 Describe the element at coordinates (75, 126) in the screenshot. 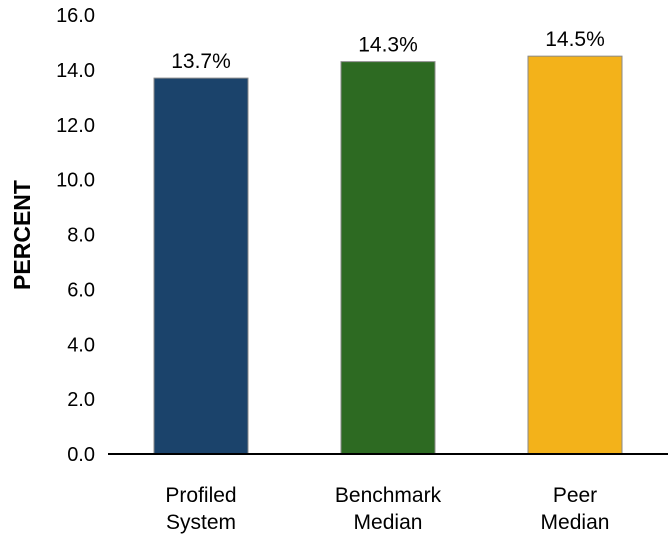

I see `y-tick-label: 12.0` at that location.